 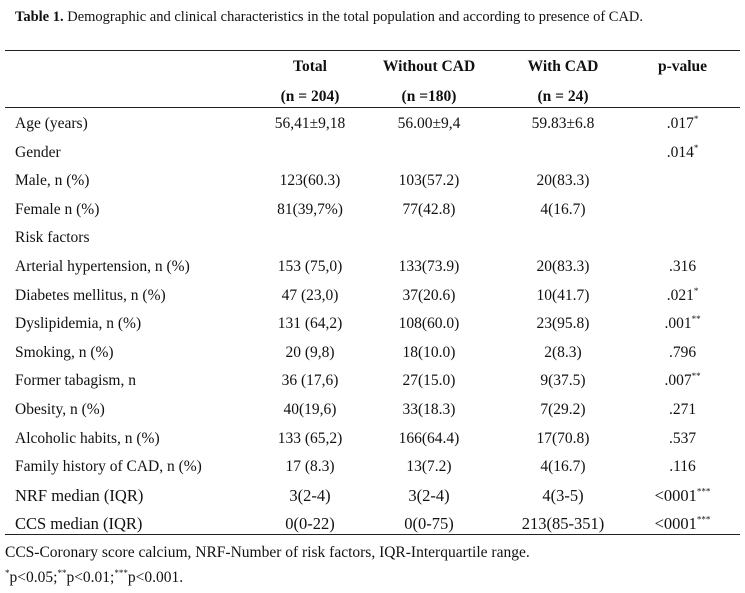 I want to click on cell-p-value: .537, so click(x=682, y=438).